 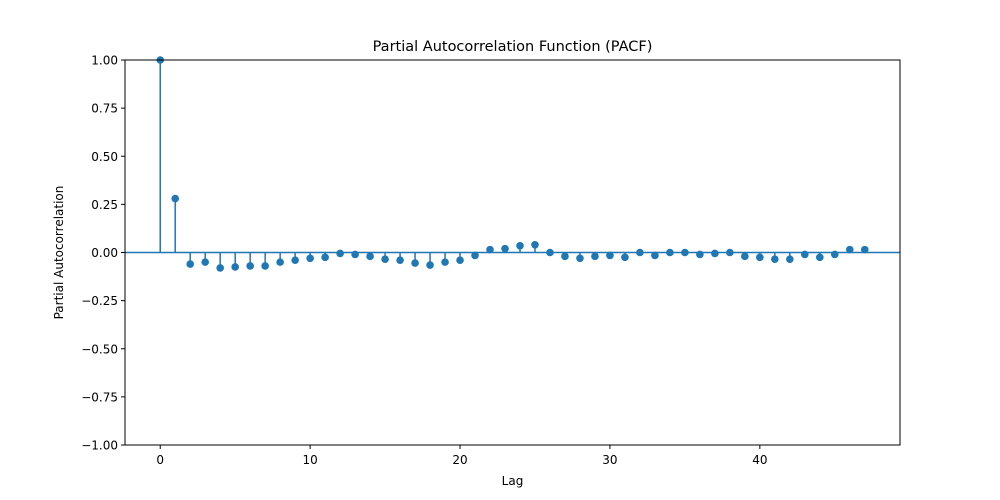 What do you see at coordinates (104, 205) in the screenshot?
I see `y-tick-label: 0.25` at bounding box center [104, 205].